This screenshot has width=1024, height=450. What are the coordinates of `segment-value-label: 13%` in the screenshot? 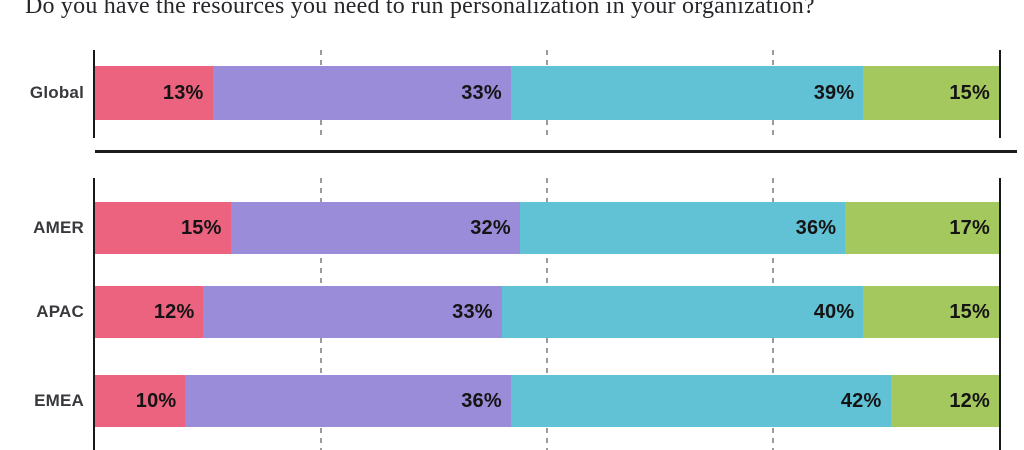 It's located at (183, 92).